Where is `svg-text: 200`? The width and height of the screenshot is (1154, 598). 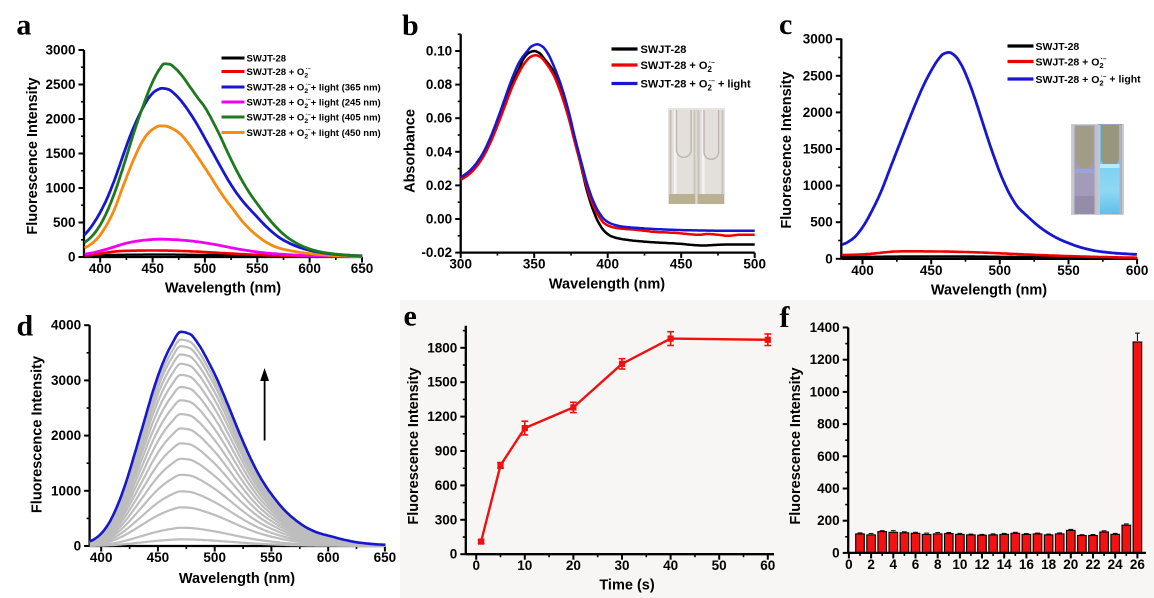 svg-text: 200 is located at coordinates (828, 520).